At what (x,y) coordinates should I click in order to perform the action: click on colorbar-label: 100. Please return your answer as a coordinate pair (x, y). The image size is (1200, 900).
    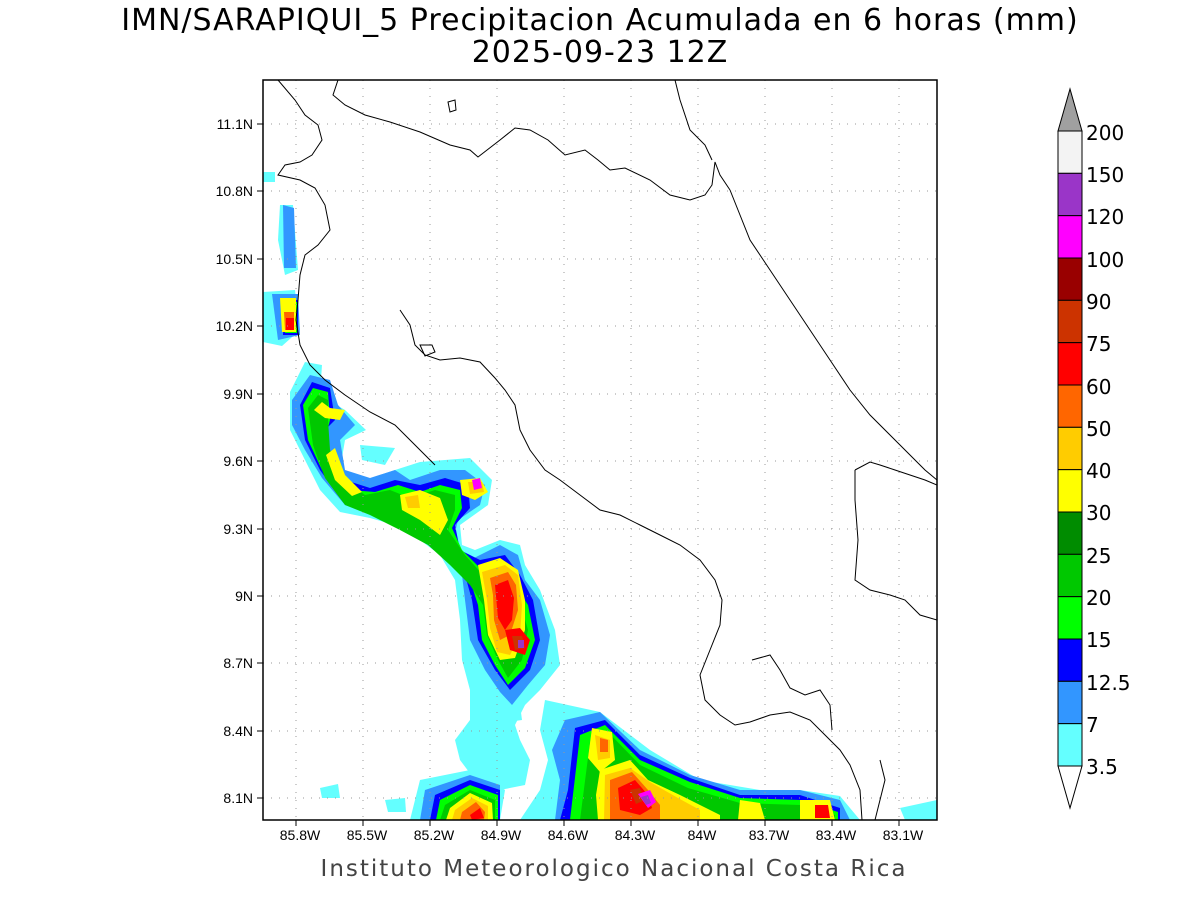
    Looking at the image, I should click on (1105, 260).